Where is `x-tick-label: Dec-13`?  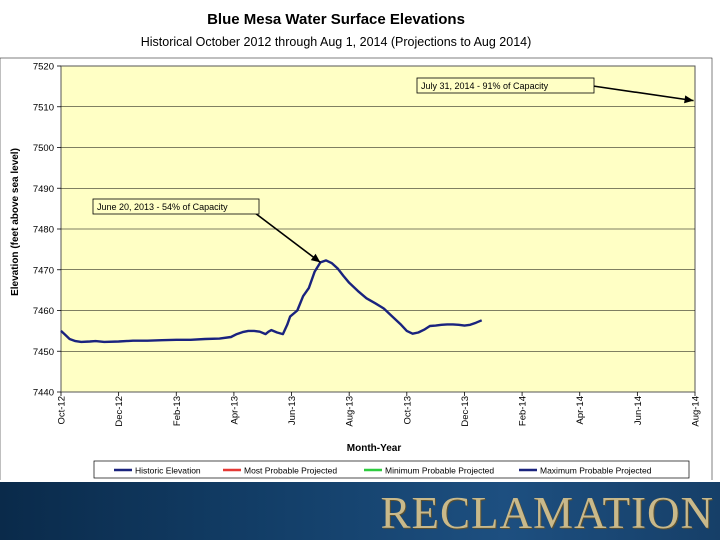
x-tick-label: Dec-13 is located at coordinates (465, 411).